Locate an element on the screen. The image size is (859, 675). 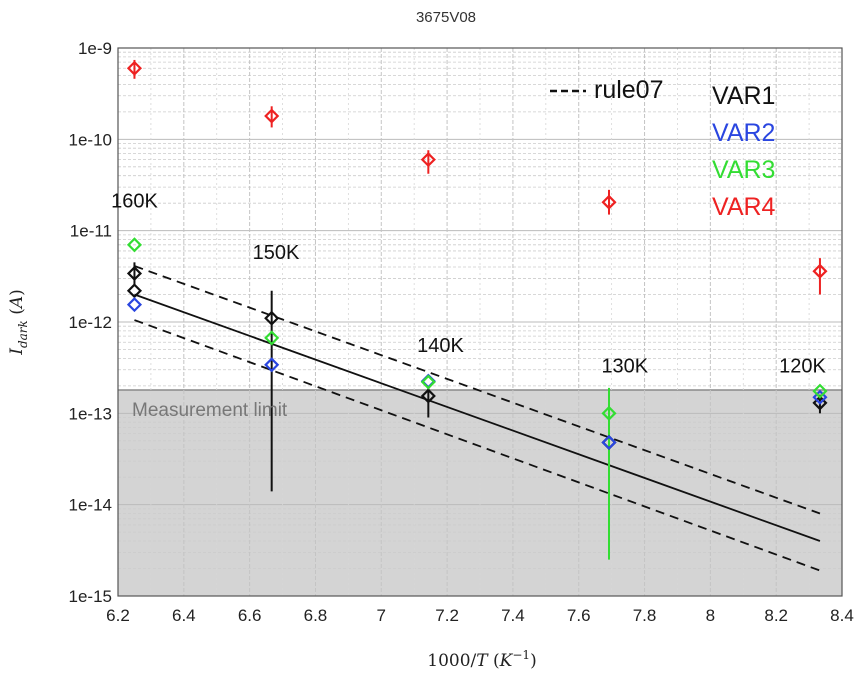
y-tick-label: 1e-13 is located at coordinates (90, 413).